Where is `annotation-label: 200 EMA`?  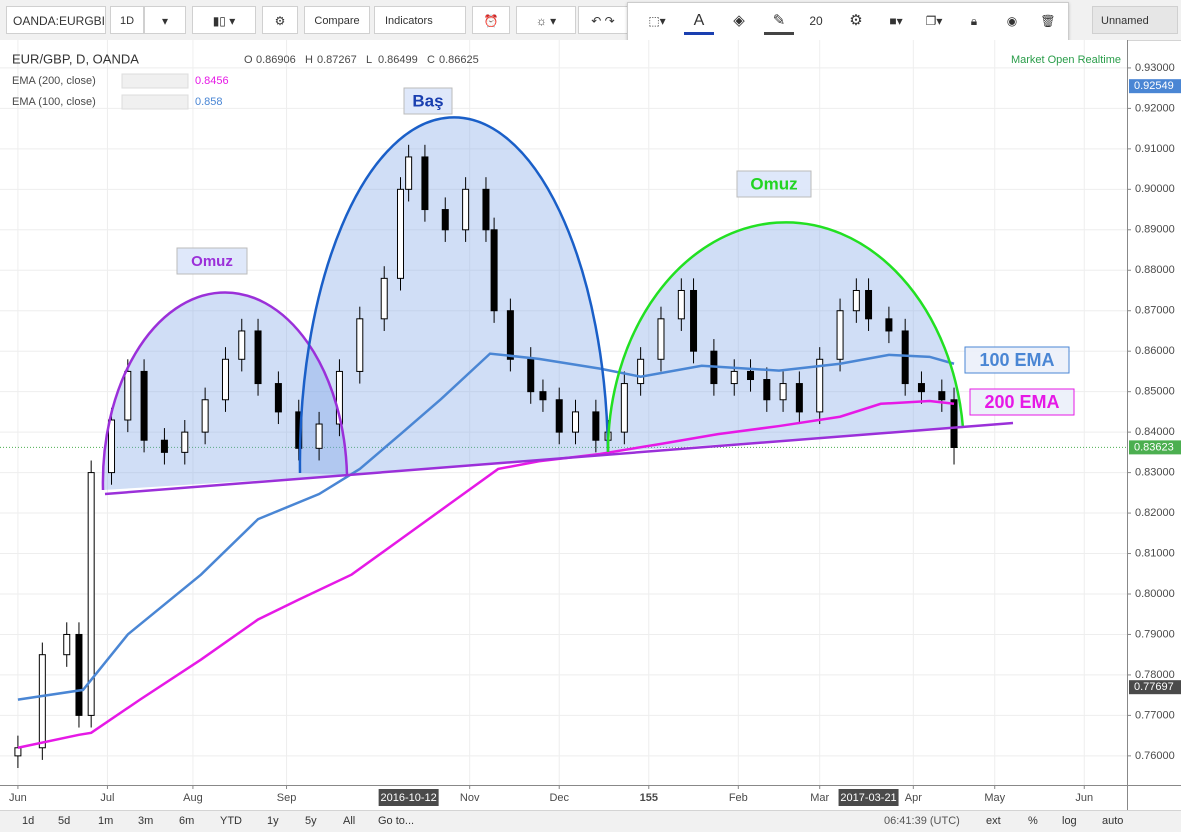
annotation-label: 200 EMA is located at coordinates (1021, 402).